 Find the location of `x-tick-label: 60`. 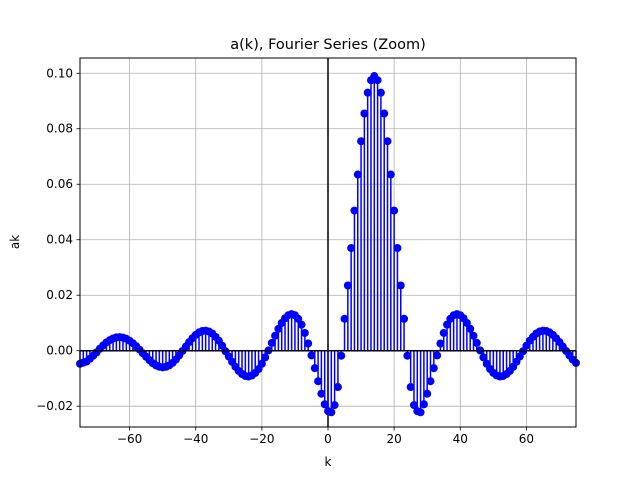

x-tick-label: 60 is located at coordinates (526, 439).